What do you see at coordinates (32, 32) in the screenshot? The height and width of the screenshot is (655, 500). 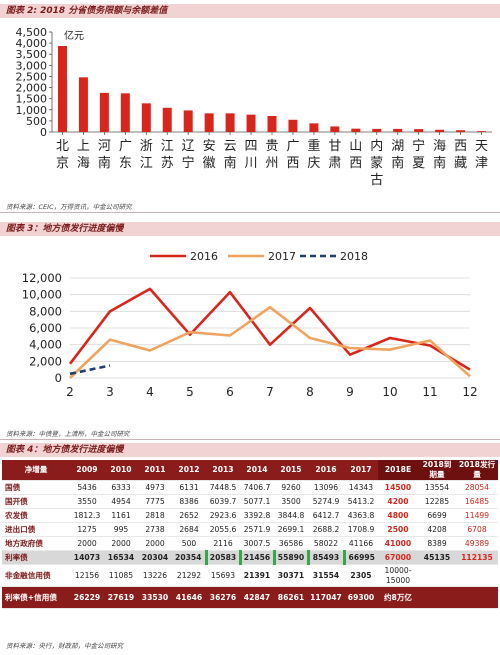 I see `y-tick-label: 4,500` at bounding box center [32, 32].